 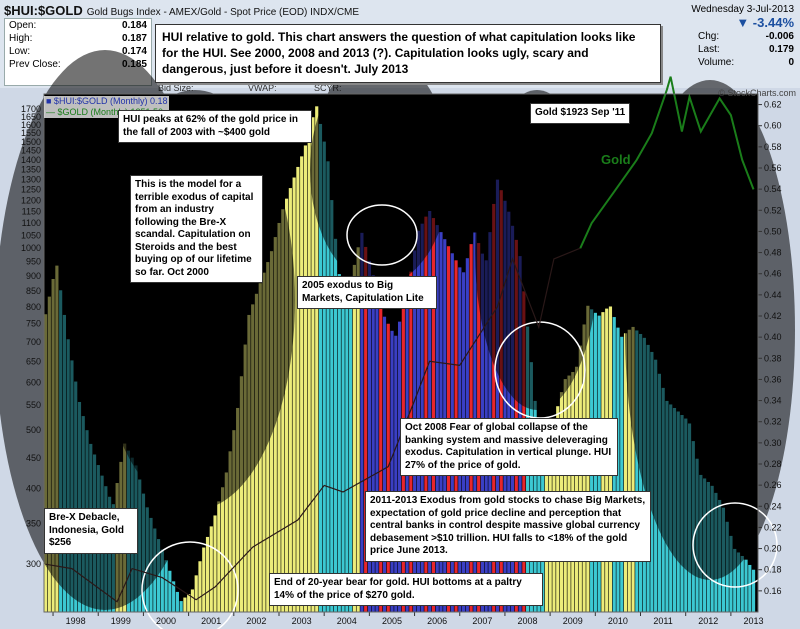 What do you see at coordinates (753, 621) in the screenshot?
I see `x-tick-label: 2013` at bounding box center [753, 621].